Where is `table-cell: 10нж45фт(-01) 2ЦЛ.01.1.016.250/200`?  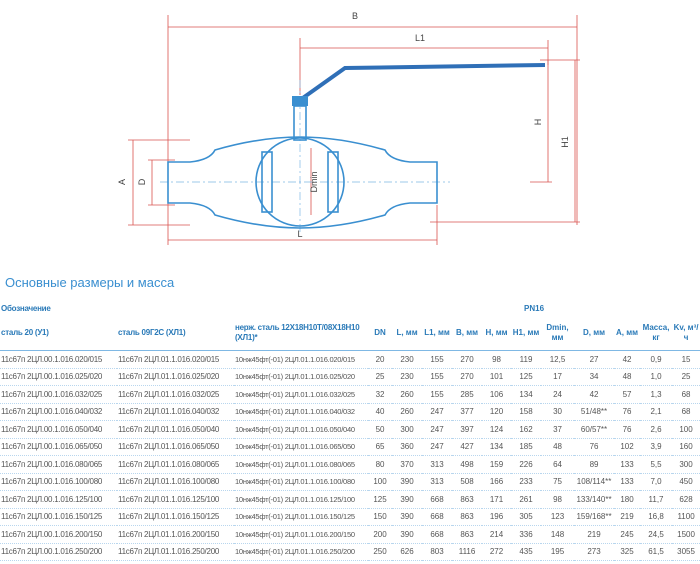 table-cell: 10нж45фт(-01) 2ЦЛ.01.1.016.250/200 is located at coordinates (301, 552).